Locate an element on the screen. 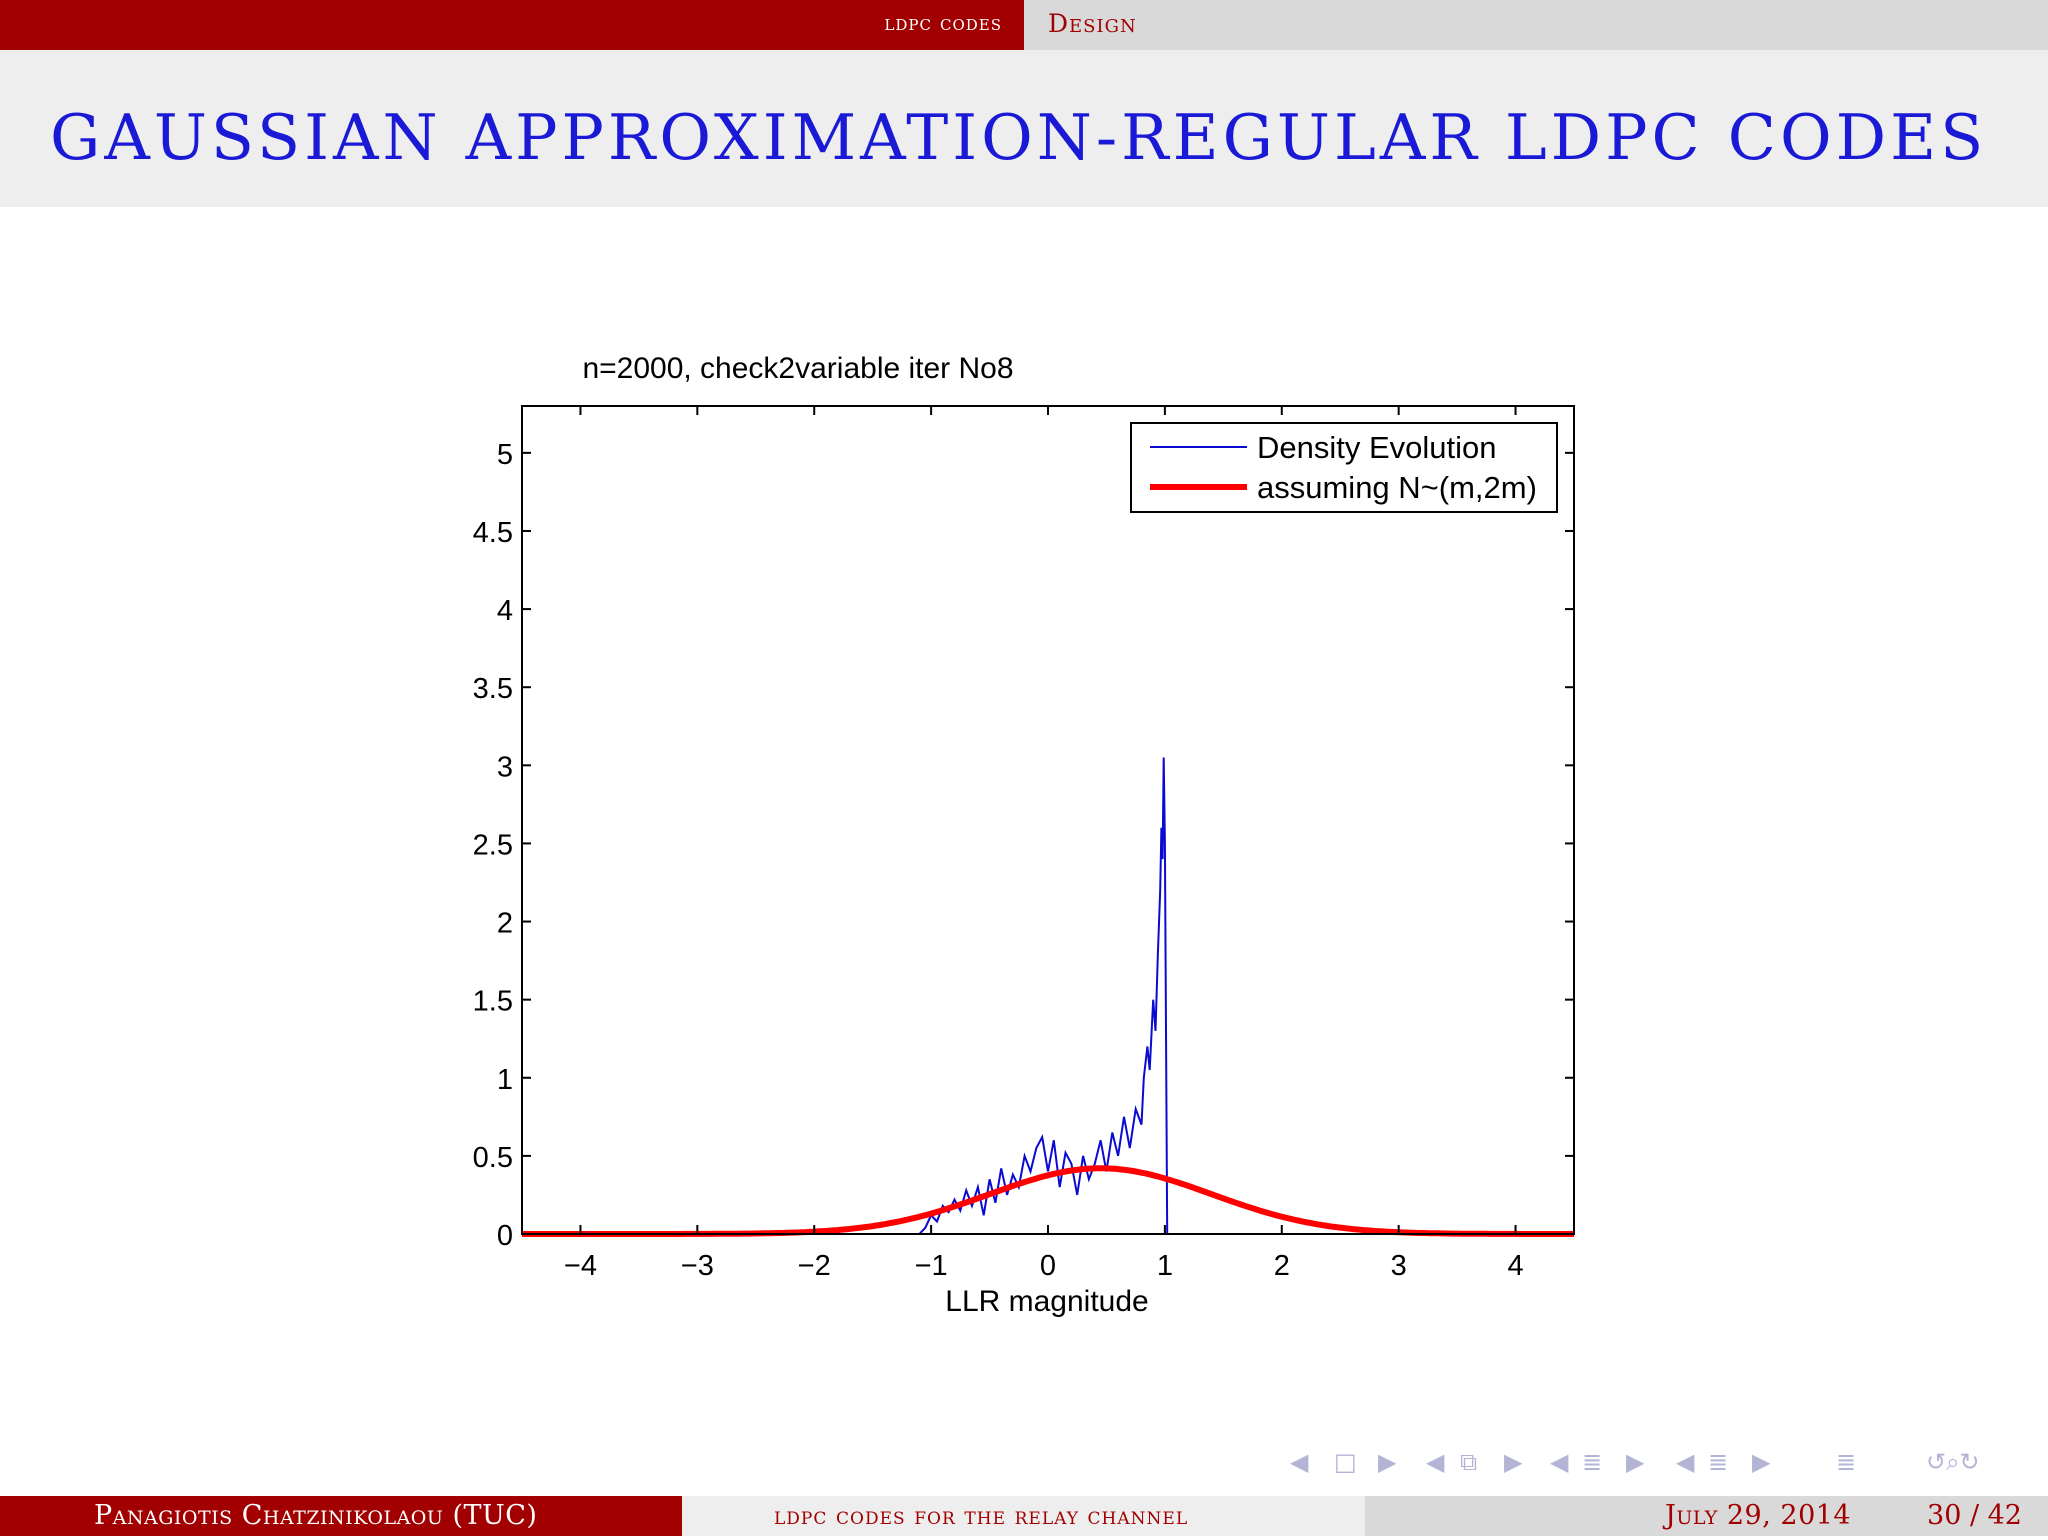  footer-date: July 29, 2014 is located at coordinates (1758, 1515).